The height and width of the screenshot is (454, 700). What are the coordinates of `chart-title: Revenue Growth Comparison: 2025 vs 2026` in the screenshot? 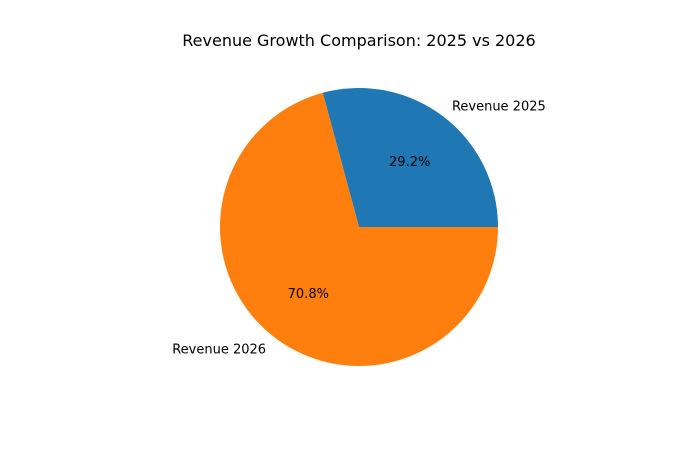 It's located at (358, 40).